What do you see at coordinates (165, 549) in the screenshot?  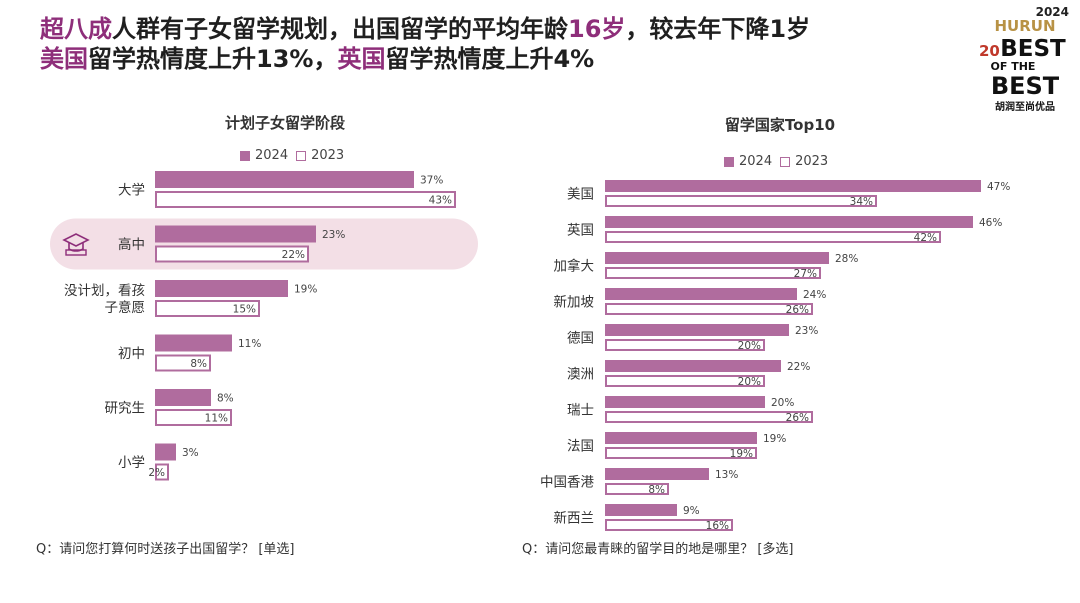 I see `left-question: Q：请问您打算何时送孩子出国留学？ [单选]` at bounding box center [165, 549].